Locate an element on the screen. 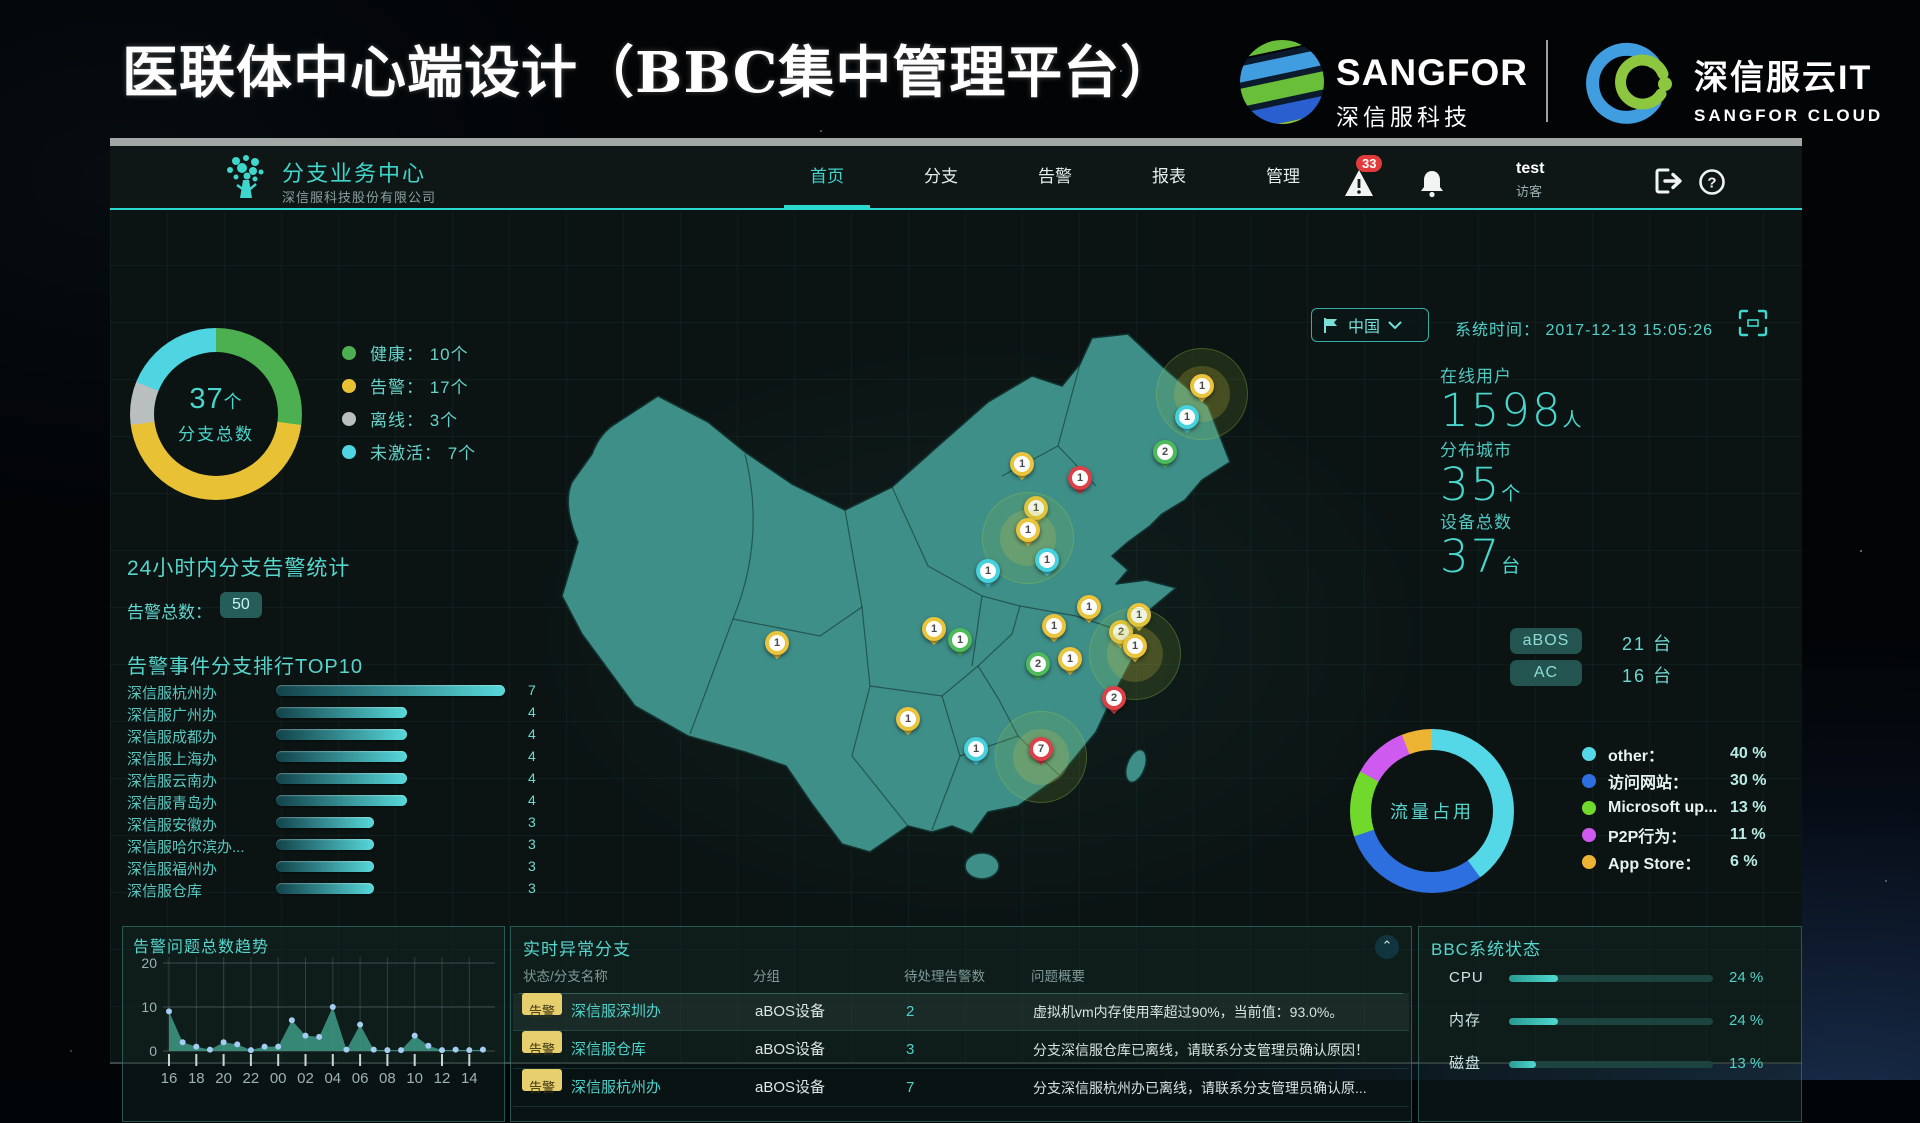 The width and height of the screenshot is (1920, 1123). tab-首页: 首页 is located at coordinates (827, 177).